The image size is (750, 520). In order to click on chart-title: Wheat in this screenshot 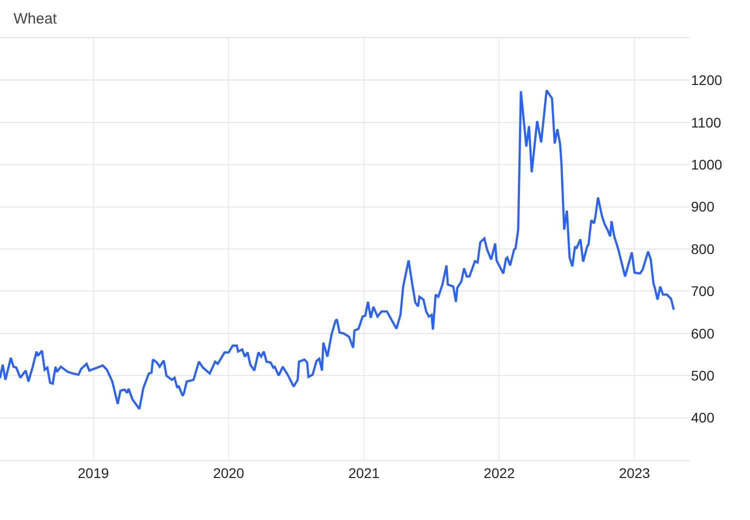, I will do `click(36, 19)`.